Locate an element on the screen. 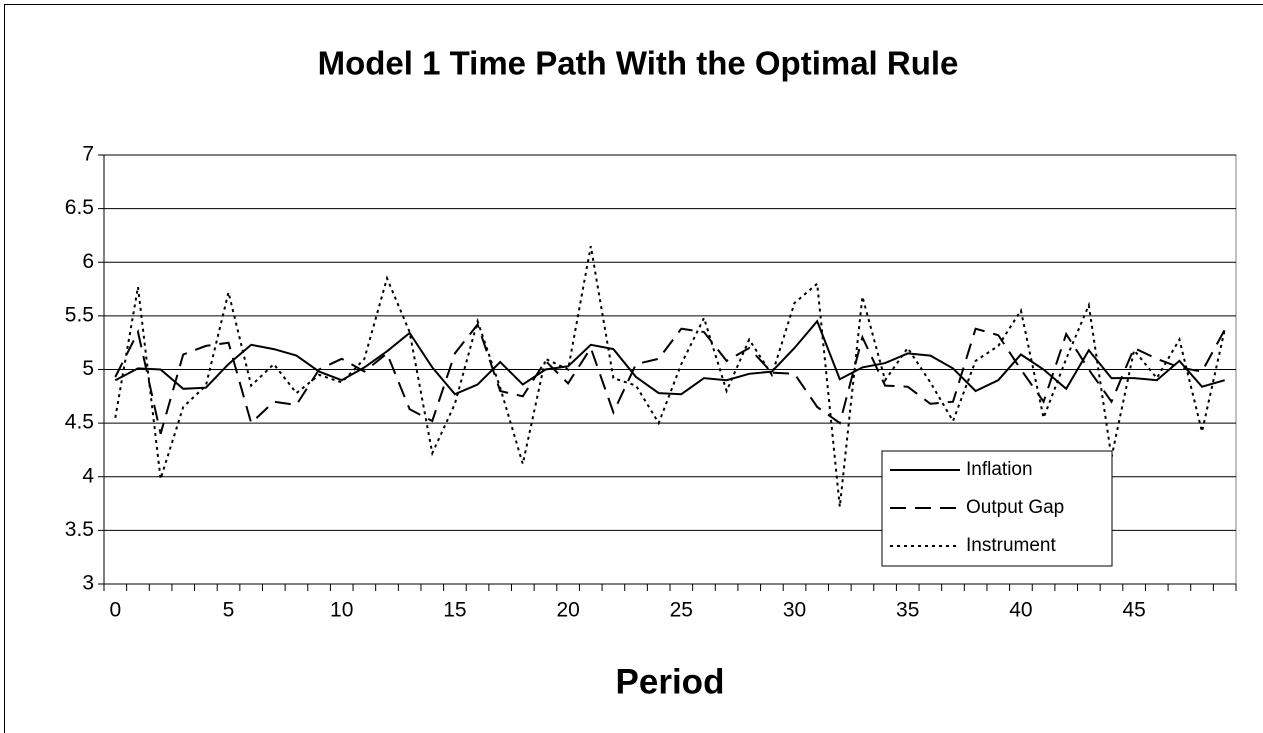 The width and height of the screenshot is (1263, 733). y-tick-label: 4 is located at coordinates (88, 475).